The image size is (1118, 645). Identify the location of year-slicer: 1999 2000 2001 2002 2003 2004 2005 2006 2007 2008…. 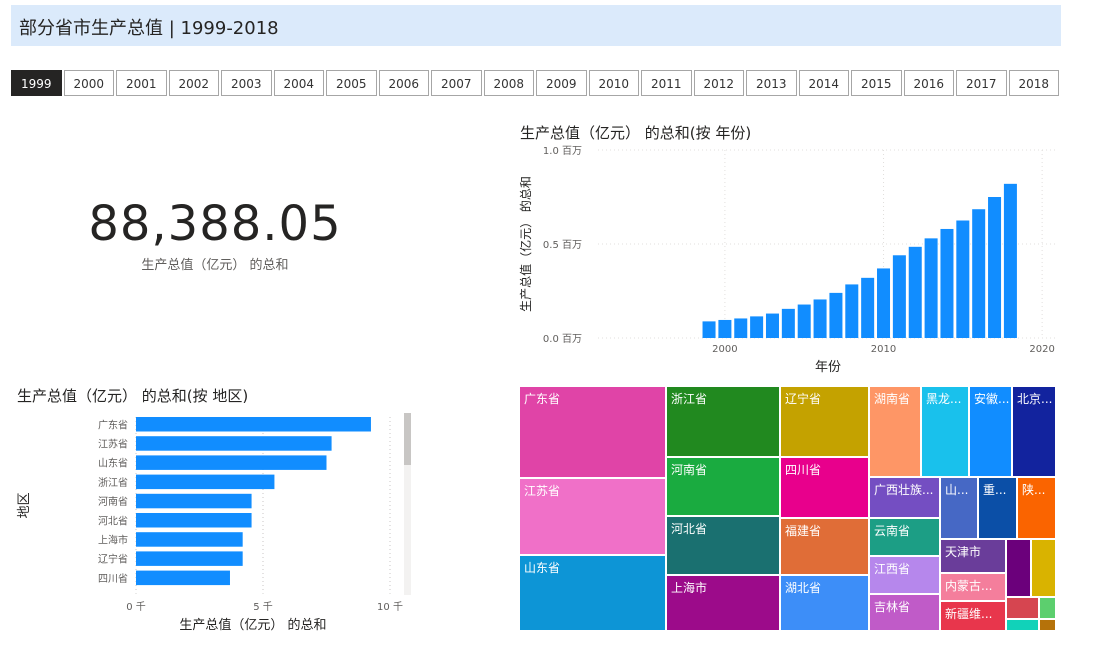
(536, 84).